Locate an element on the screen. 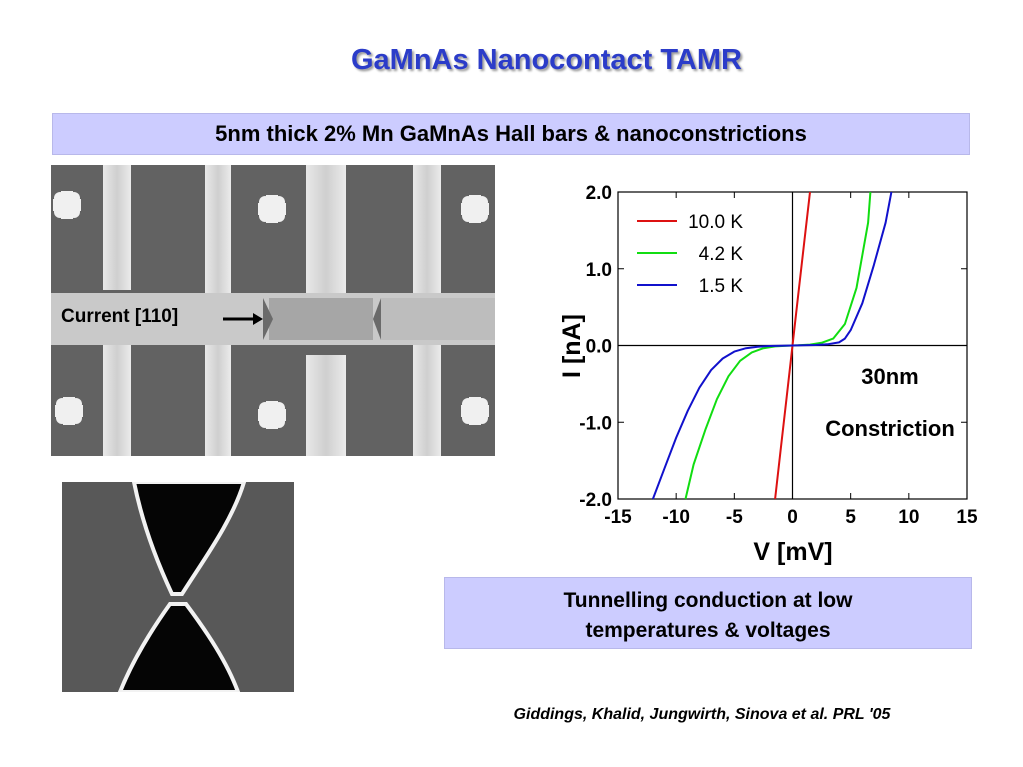  x-tick-label: 10 is located at coordinates (908, 517).